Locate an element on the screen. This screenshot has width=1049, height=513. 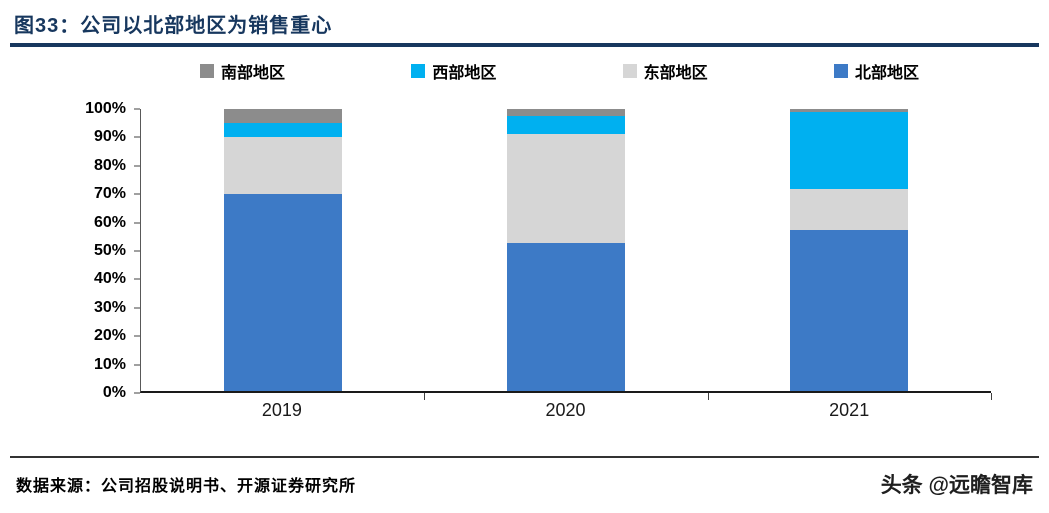
footer: 数据来源：公司招股说明书、开源证券研究所 头条 @远瞻智库 is located at coordinates (524, 477).